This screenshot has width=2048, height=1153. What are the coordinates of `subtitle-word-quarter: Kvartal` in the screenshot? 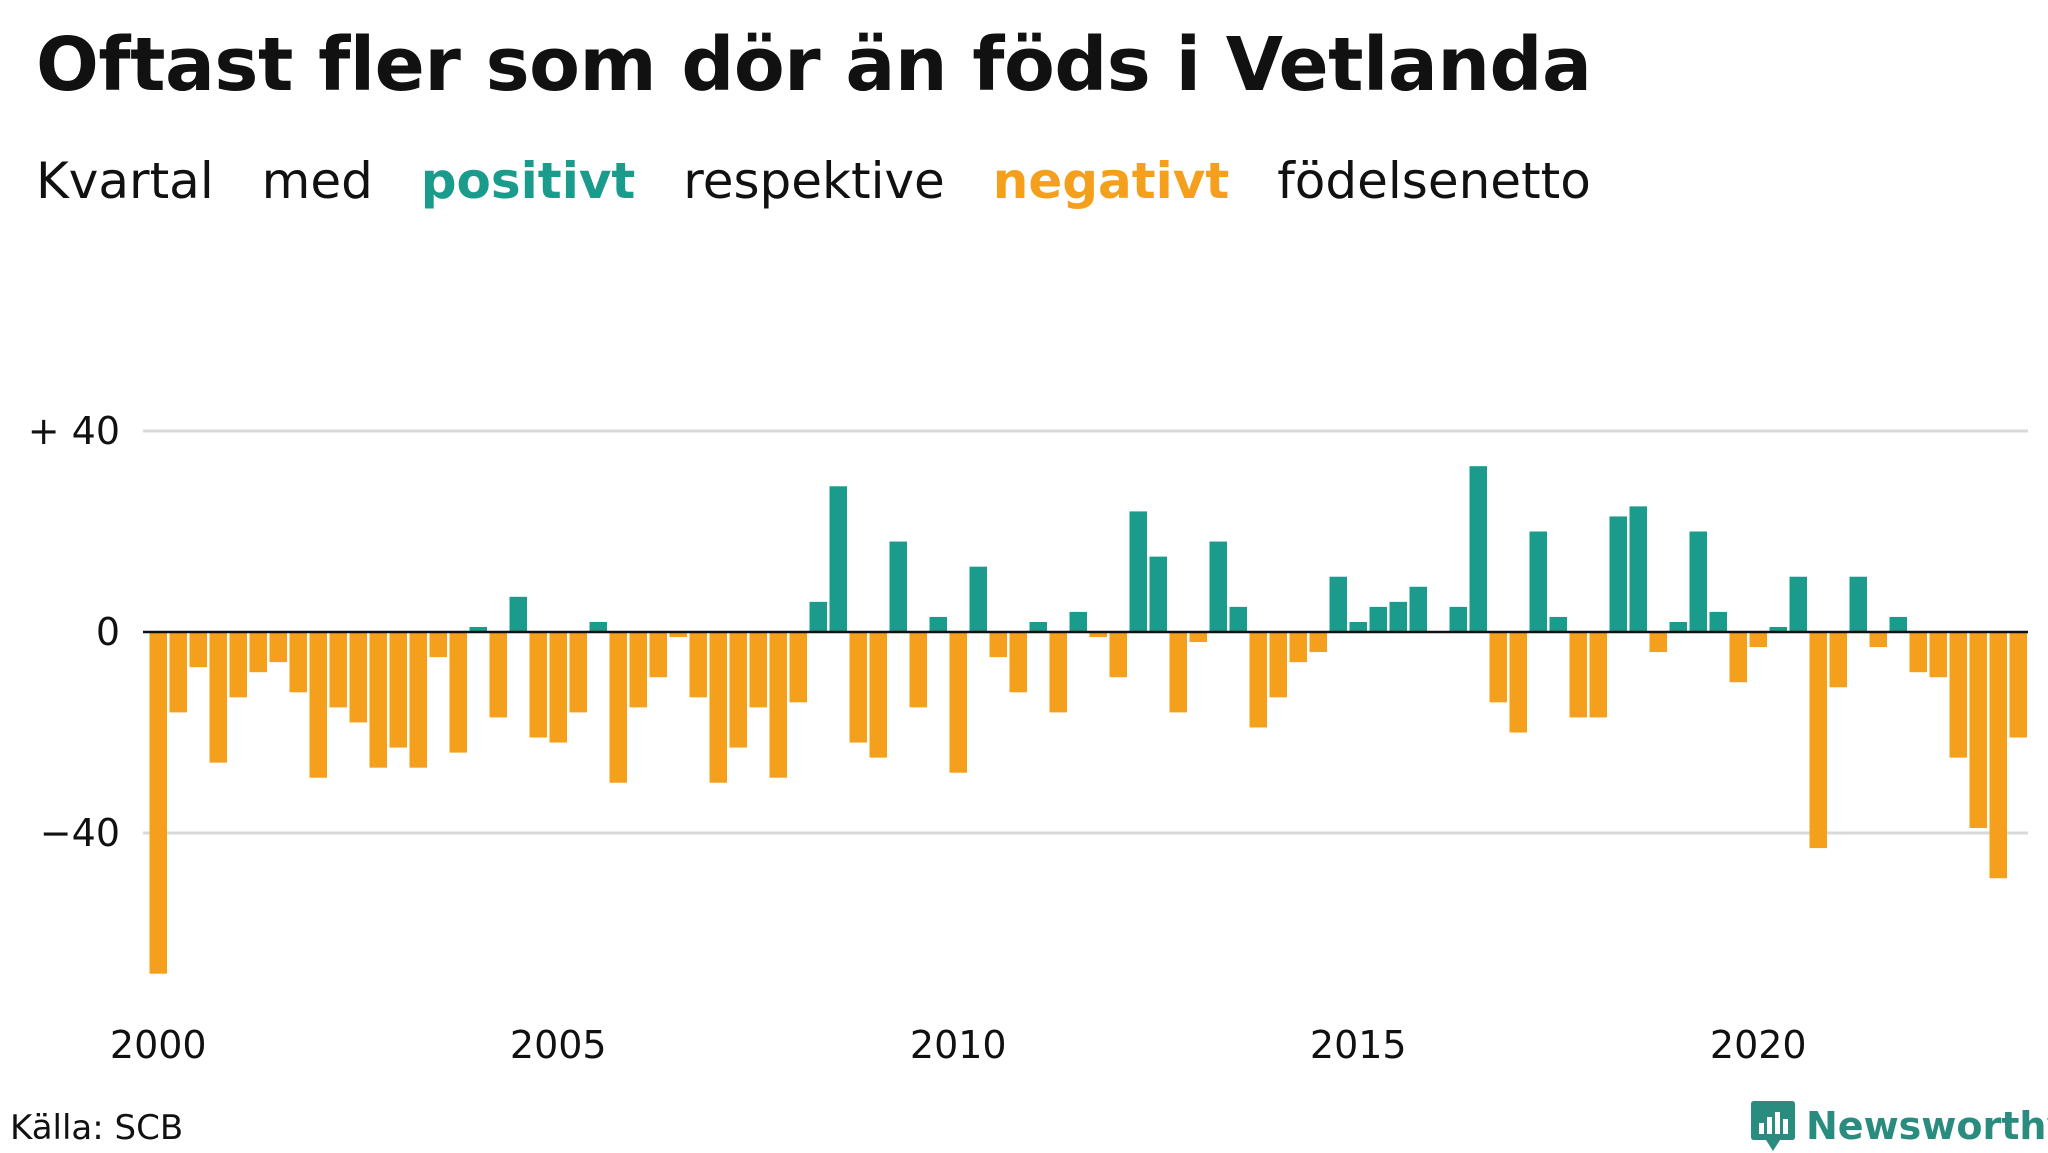 It's located at (125, 181).